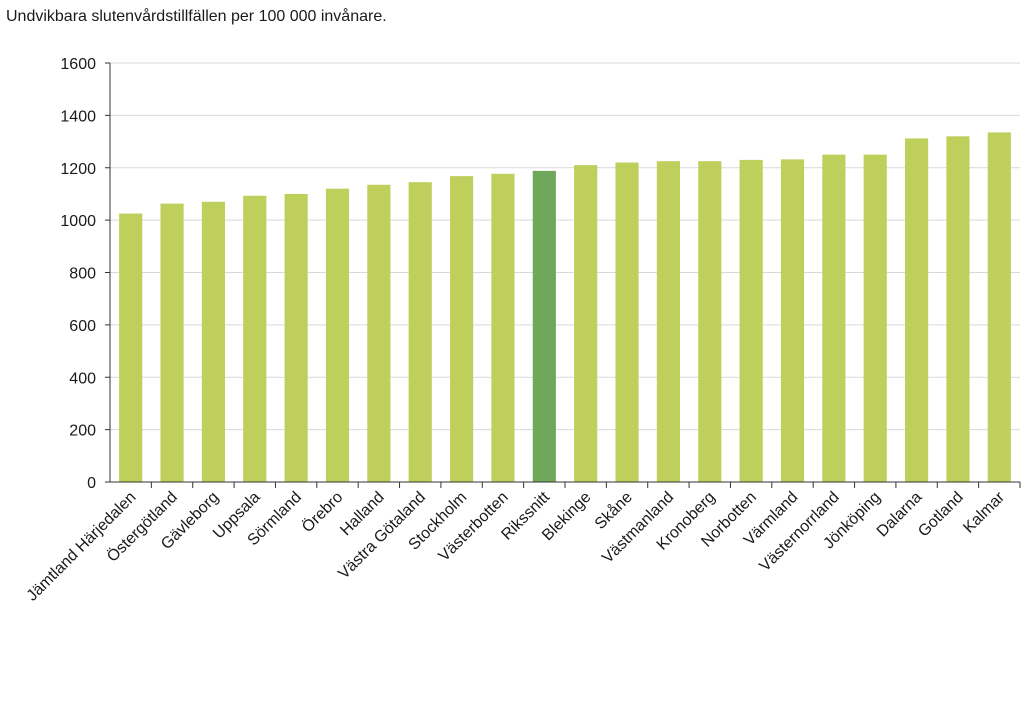  Describe the element at coordinates (379, 333) in the screenshot. I see `bar-halland` at that location.